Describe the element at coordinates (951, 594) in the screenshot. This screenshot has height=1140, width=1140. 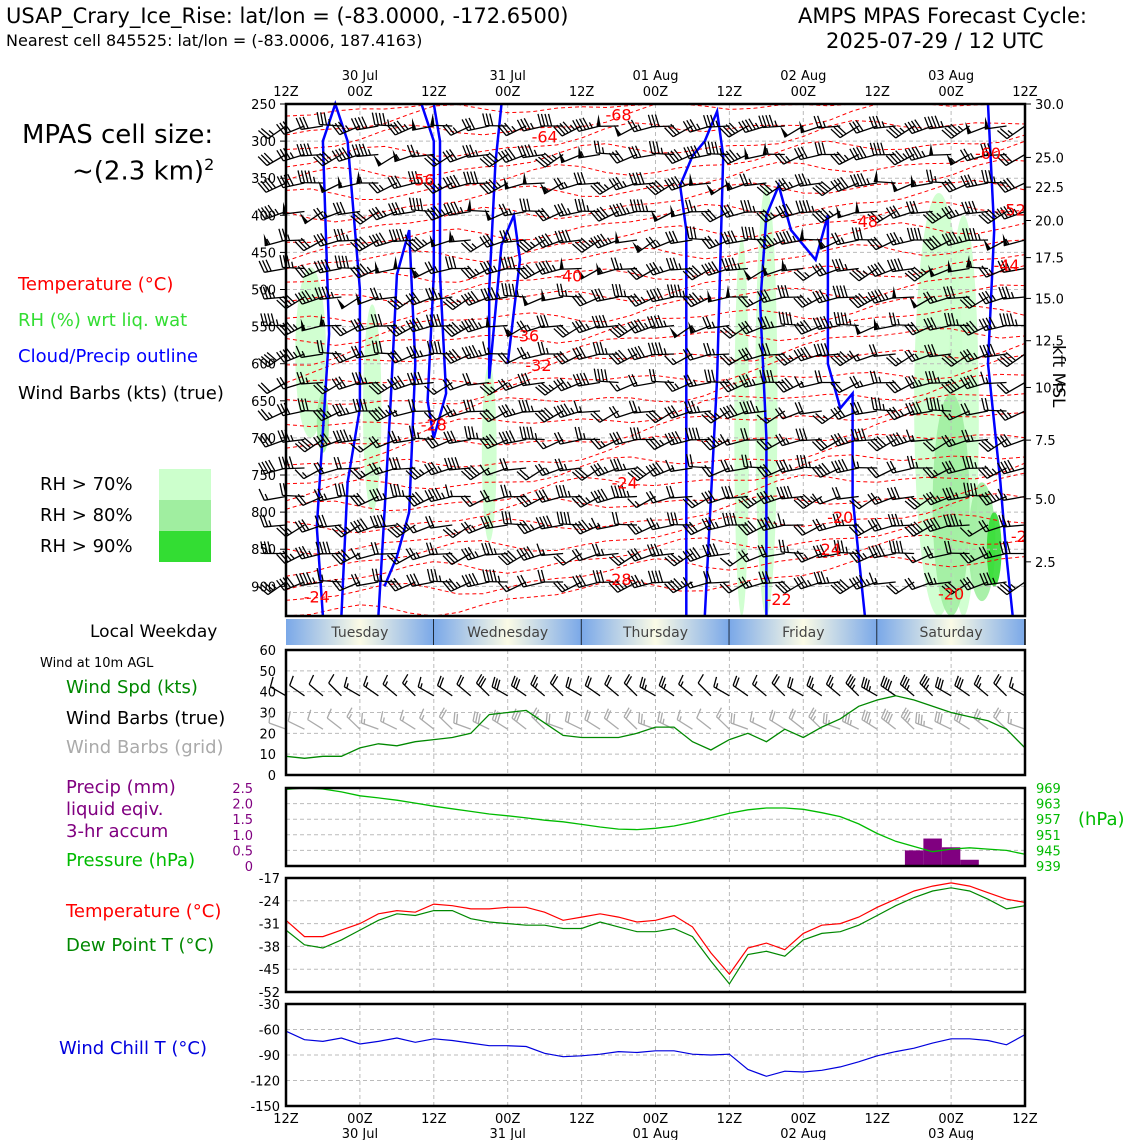
I see `temp-contour-label: -20` at that location.